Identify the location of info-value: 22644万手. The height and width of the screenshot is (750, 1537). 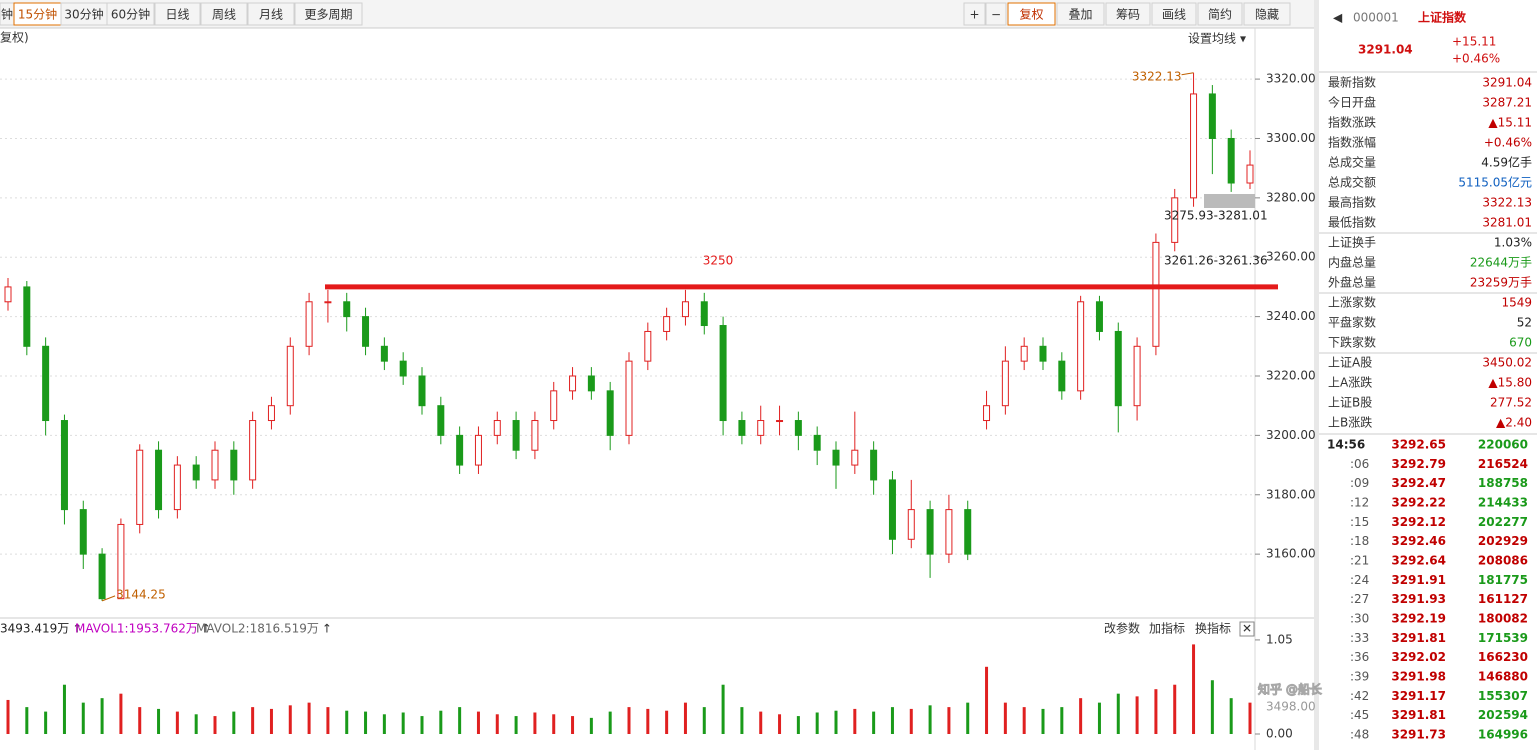
(1501, 263).